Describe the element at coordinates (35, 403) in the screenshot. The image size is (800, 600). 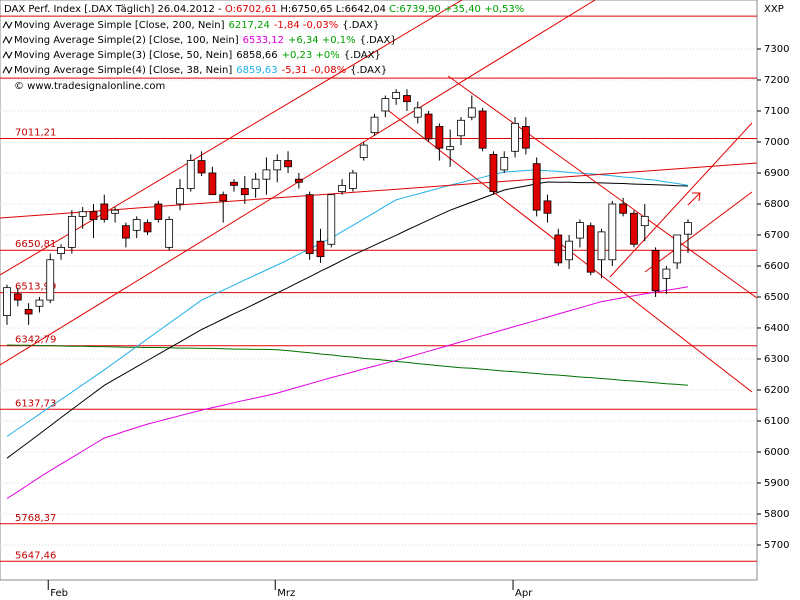
I see `level-label: 6137,73` at that location.